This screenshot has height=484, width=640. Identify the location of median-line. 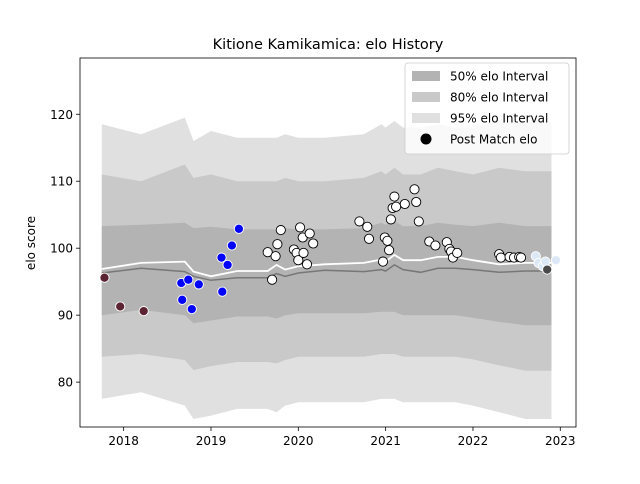
(326, 273).